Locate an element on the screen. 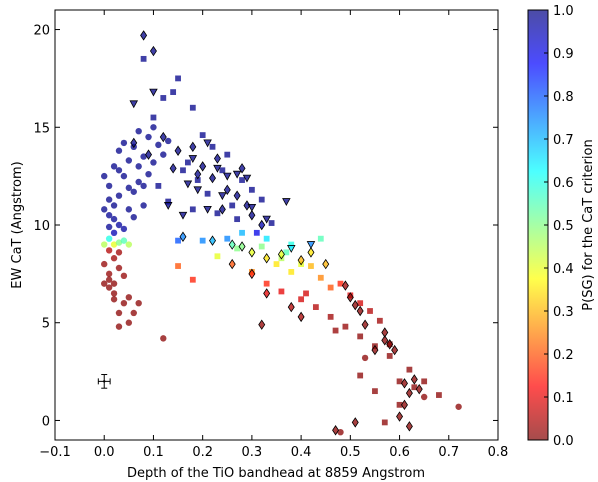 The image size is (598, 482). colorbar-tick-label: 0.2 is located at coordinates (563, 355).